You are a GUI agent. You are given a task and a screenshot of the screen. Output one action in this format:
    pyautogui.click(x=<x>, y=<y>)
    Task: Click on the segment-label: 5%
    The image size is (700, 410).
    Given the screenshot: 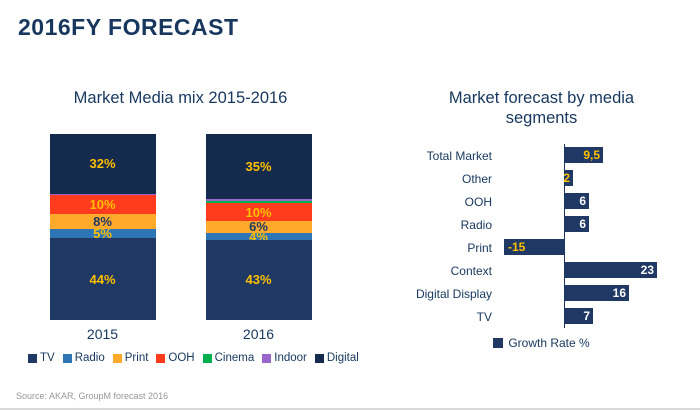 What is the action you would take?
    pyautogui.click(x=102, y=233)
    